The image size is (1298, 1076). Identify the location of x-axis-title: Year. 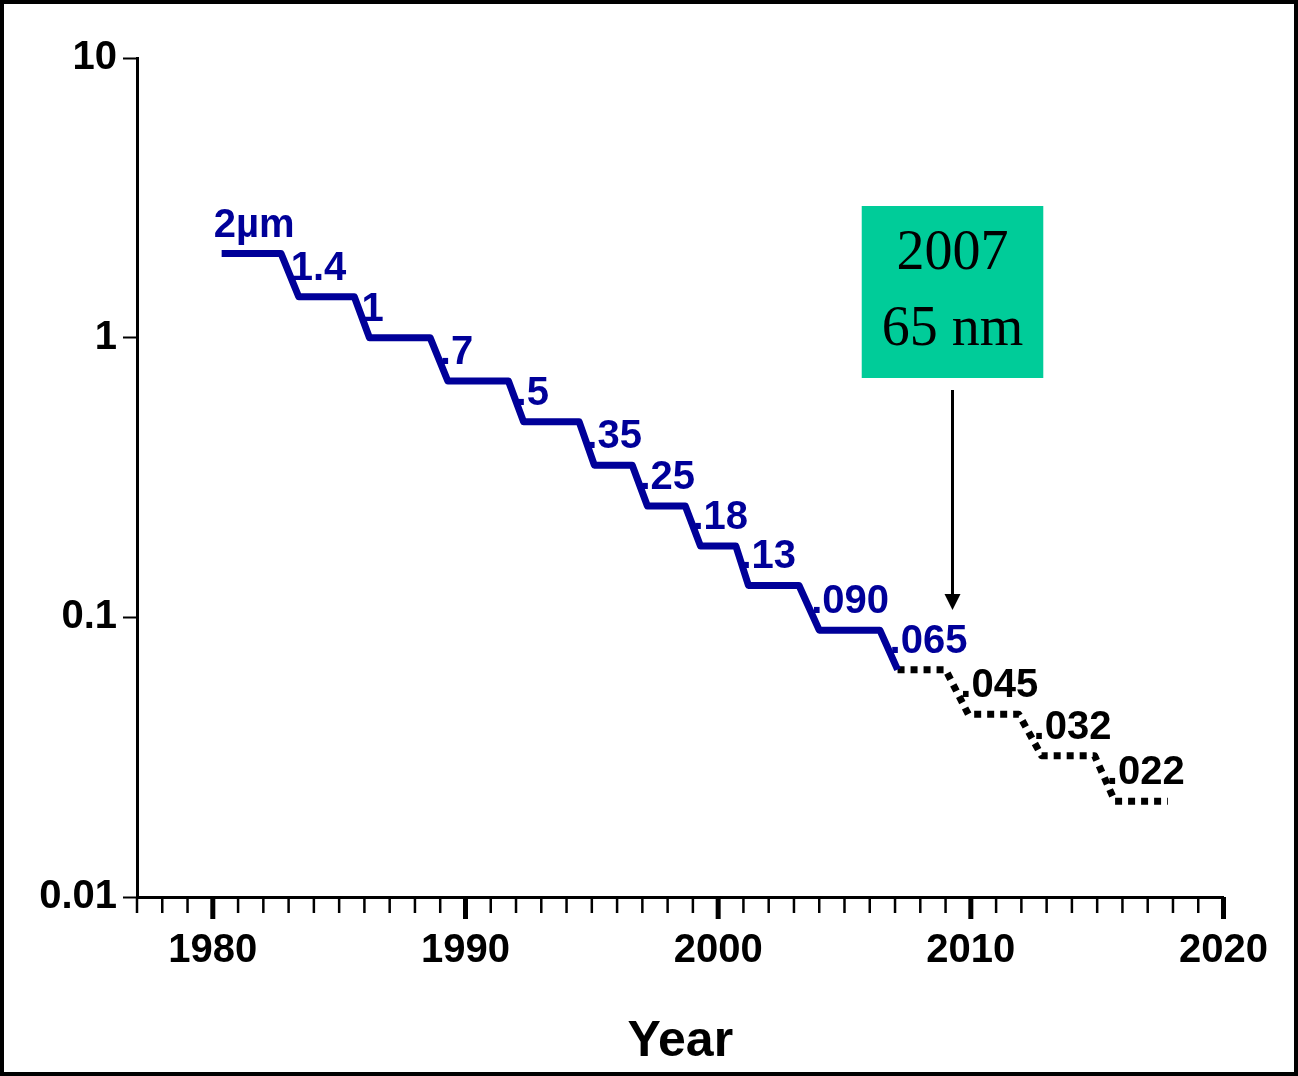
(680, 1038).